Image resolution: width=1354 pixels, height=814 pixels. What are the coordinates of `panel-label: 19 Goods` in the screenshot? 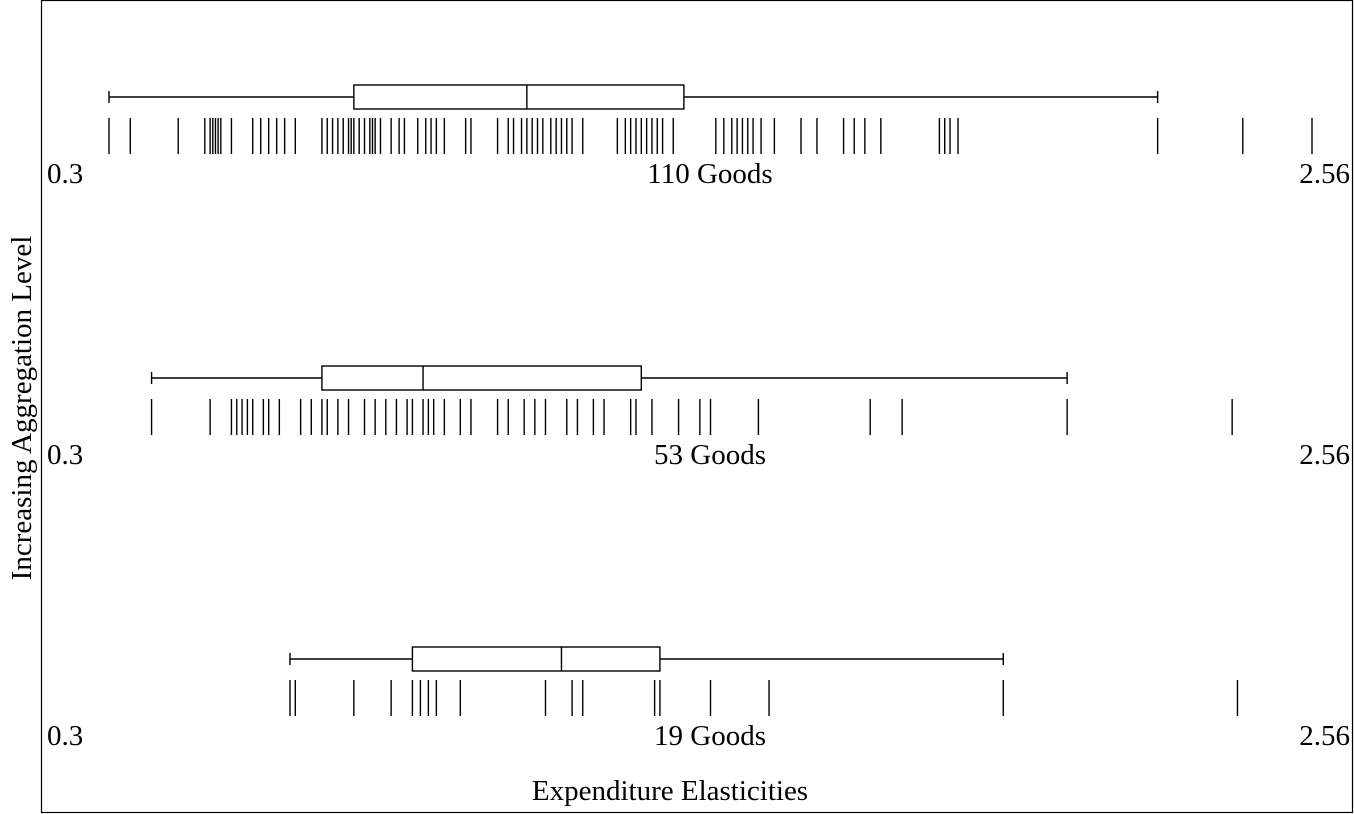 It's located at (710, 736).